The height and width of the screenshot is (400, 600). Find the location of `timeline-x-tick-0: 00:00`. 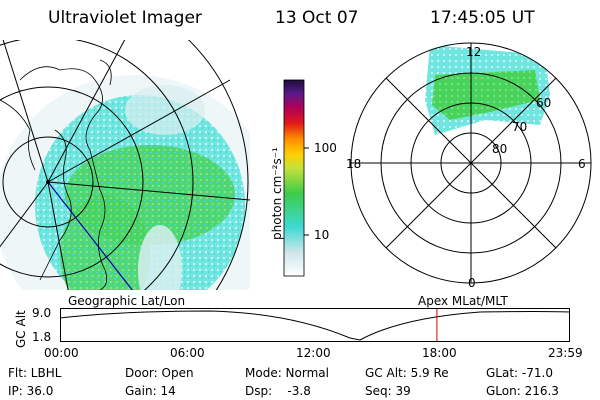

timeline-x-tick-0: 00:00 is located at coordinates (61, 353).